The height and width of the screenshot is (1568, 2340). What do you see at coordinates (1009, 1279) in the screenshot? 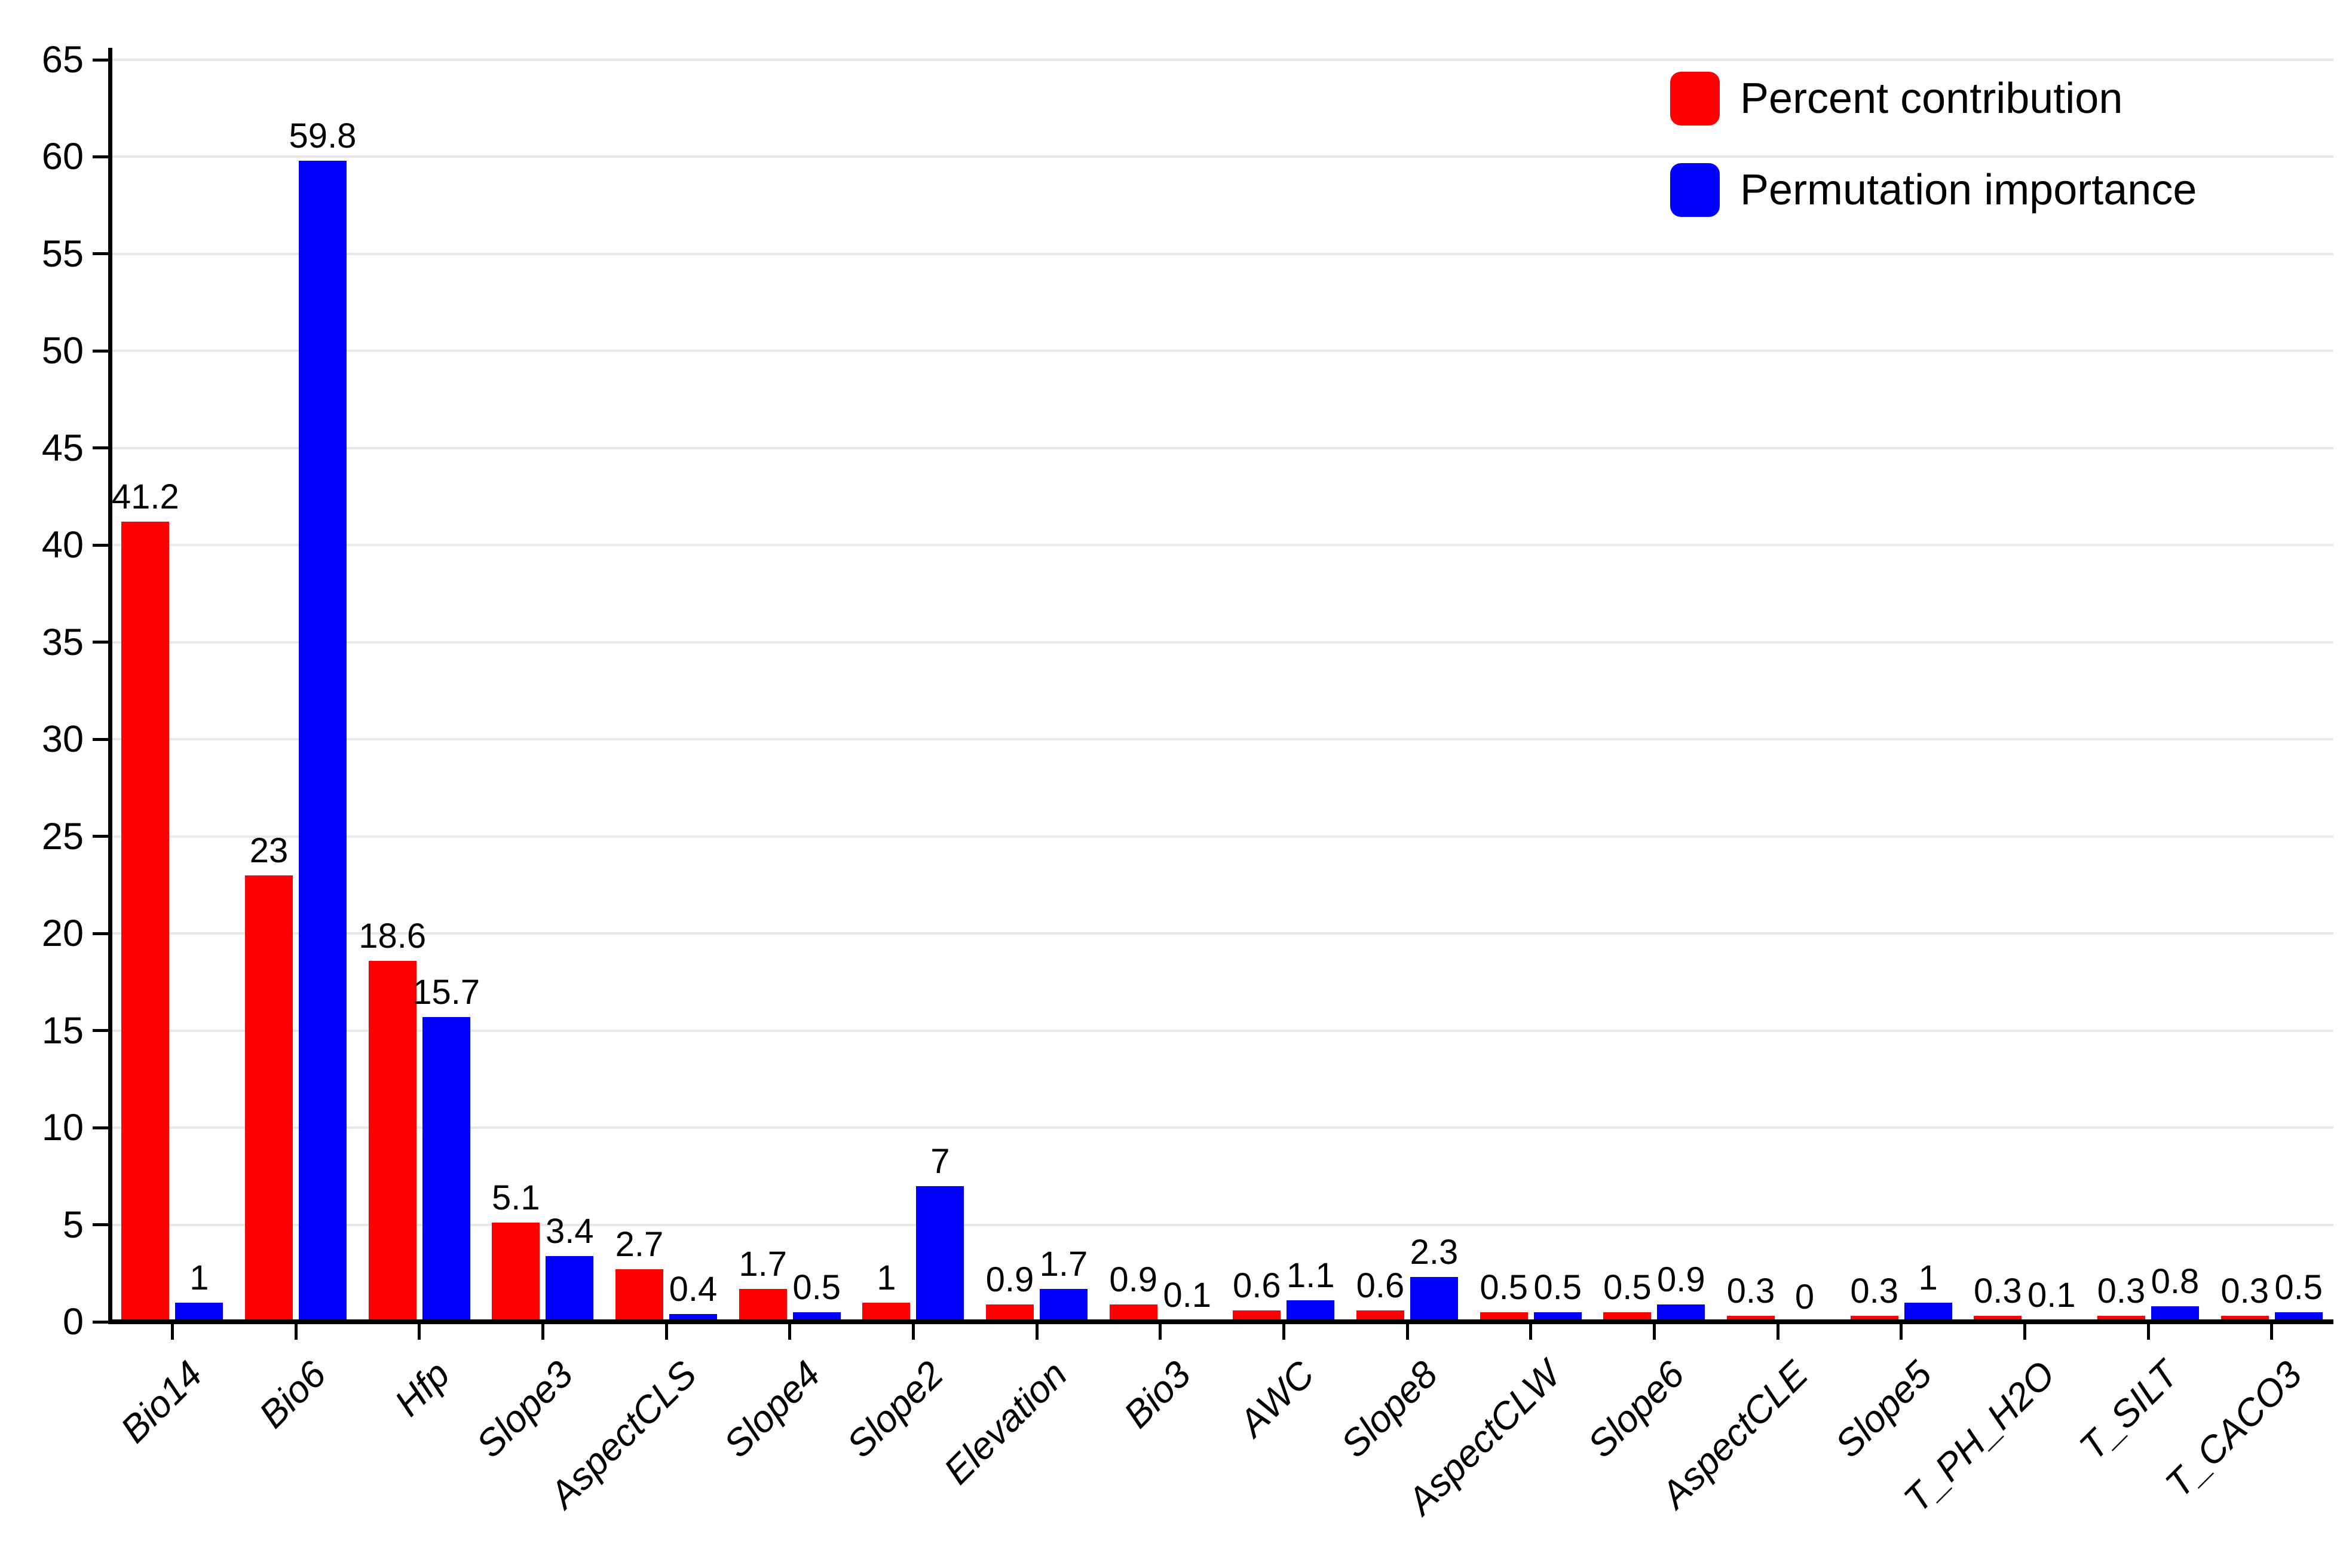
I see `bar-value-label-percent-contribution-Elevation: 0.9` at bounding box center [1009, 1279].